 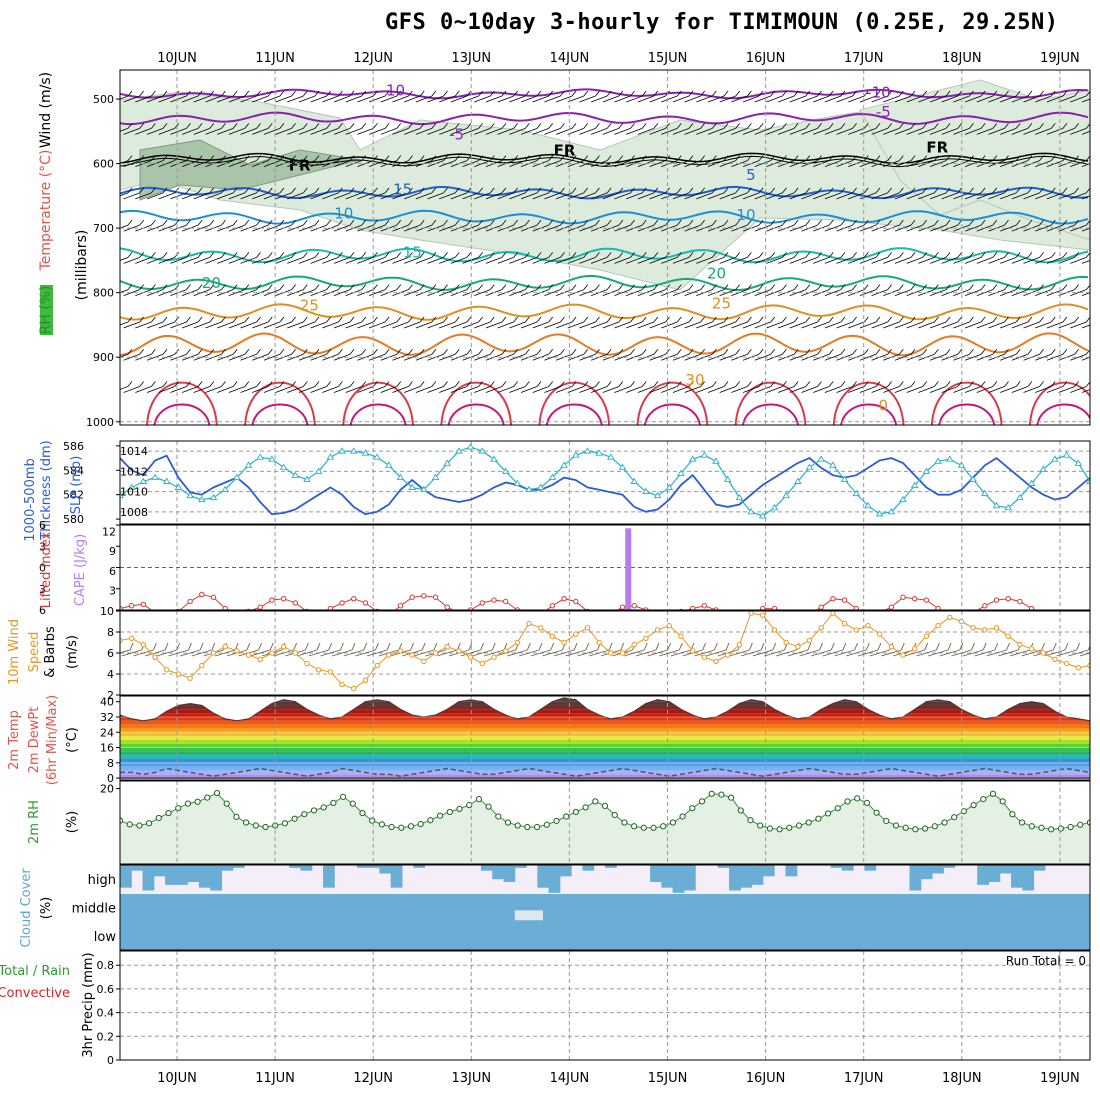 I want to click on cape-ylabel: CAPE (J/kg), so click(x=80, y=570).